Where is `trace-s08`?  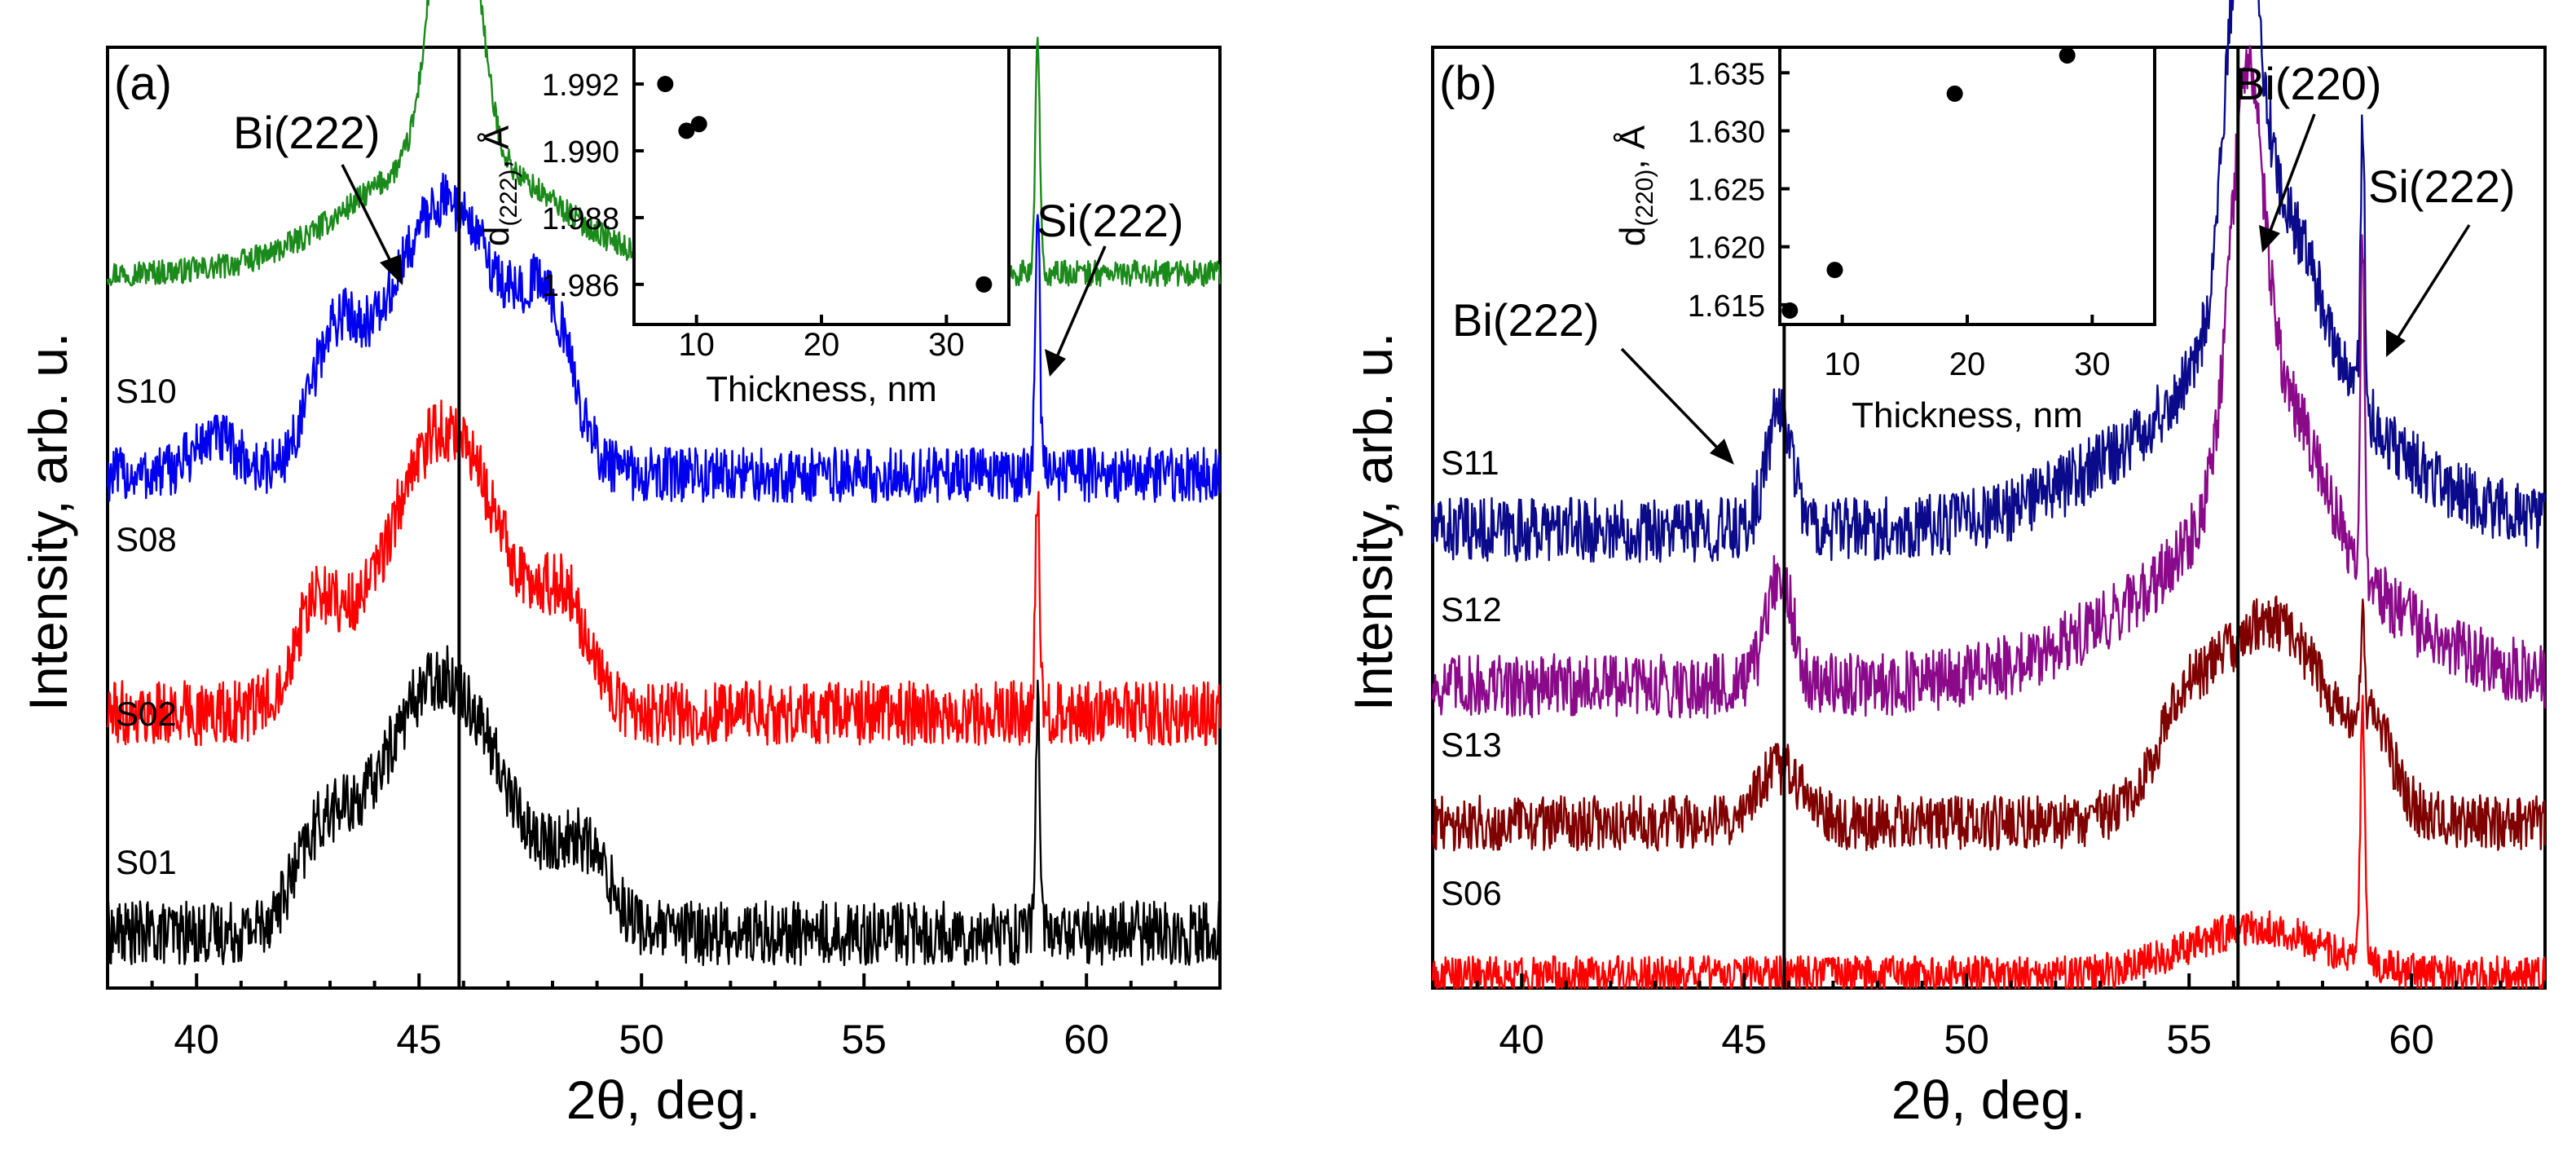 trace-s08 is located at coordinates (664, 338).